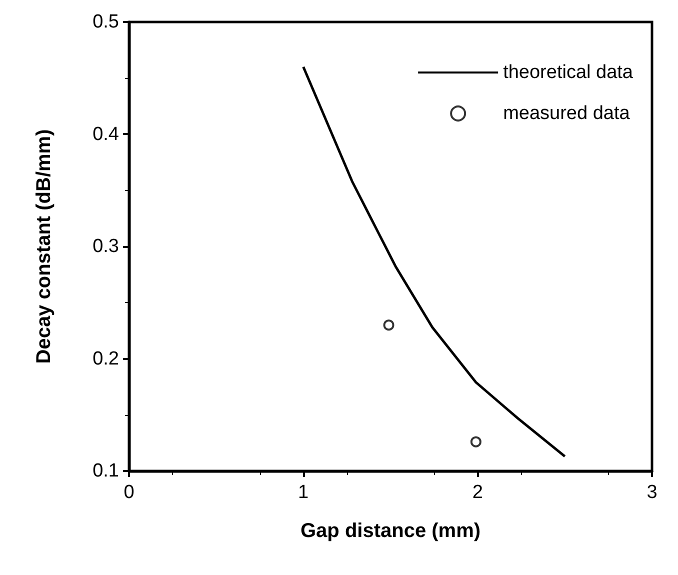 This screenshot has height=575, width=678. Describe the element at coordinates (106, 134) in the screenshot. I see `y-tick-label: 0.4` at that location.